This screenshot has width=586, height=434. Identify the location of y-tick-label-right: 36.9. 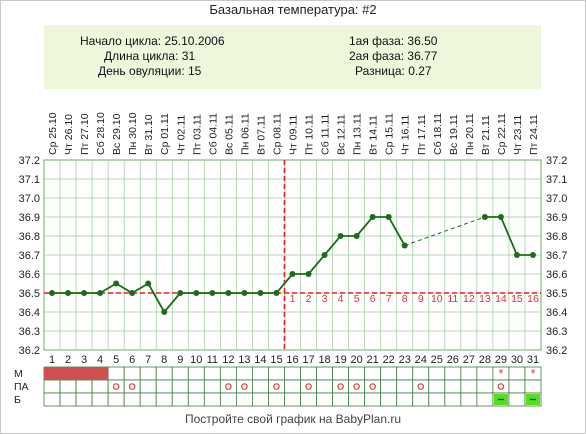
(556, 218).